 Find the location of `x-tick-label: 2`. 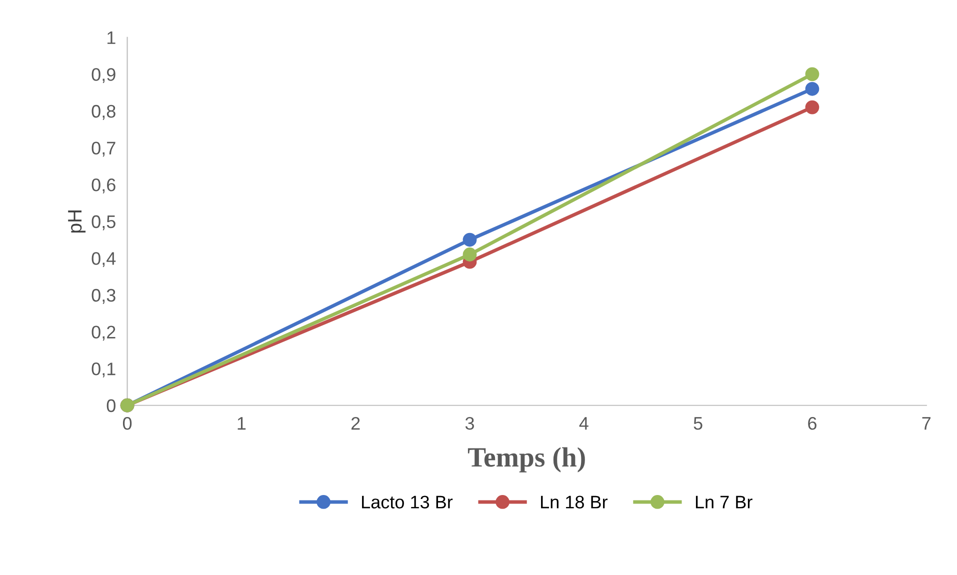

x-tick-label: 2 is located at coordinates (355, 423).